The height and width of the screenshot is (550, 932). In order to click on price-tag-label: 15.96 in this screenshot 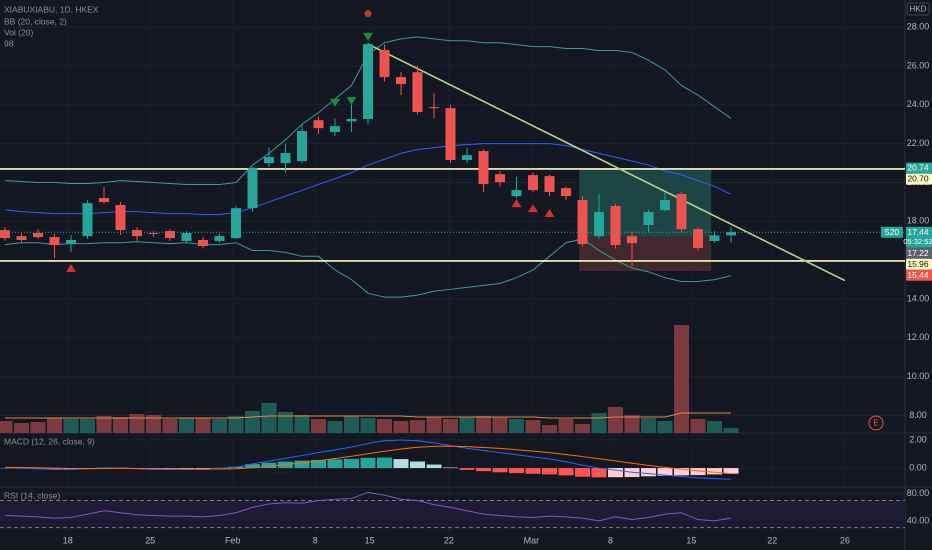, I will do `click(918, 264)`.